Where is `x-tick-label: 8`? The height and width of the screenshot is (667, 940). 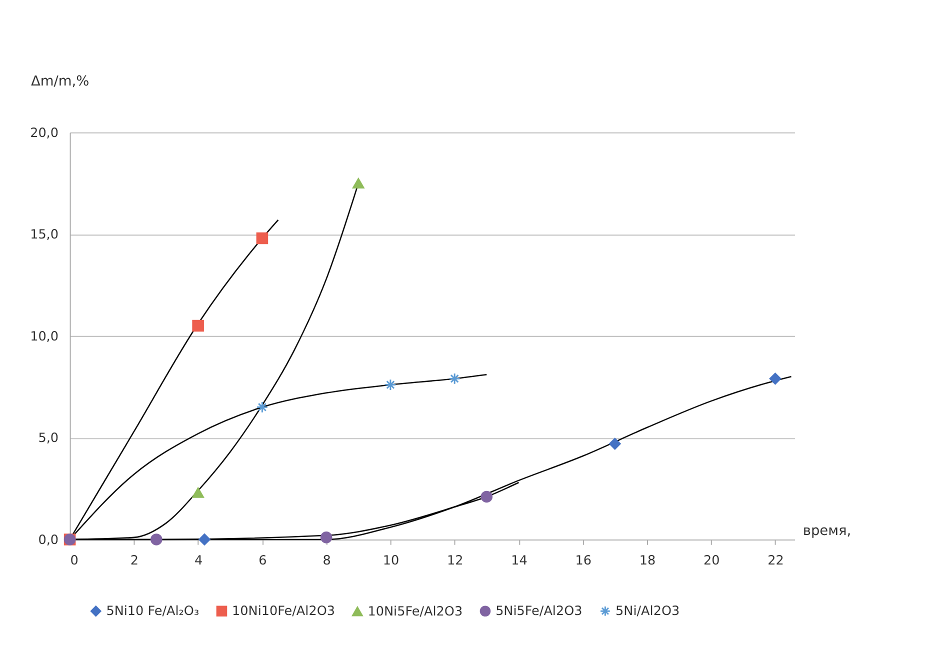 x-tick-label: 8 is located at coordinates (326, 561).